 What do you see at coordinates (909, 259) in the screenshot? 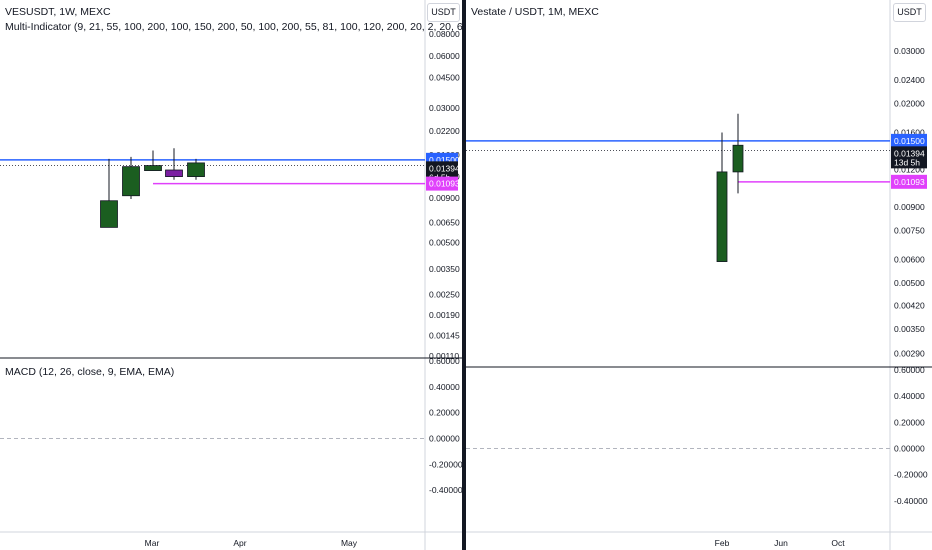
I see `price-tick-label: 0.00600` at bounding box center [909, 259].